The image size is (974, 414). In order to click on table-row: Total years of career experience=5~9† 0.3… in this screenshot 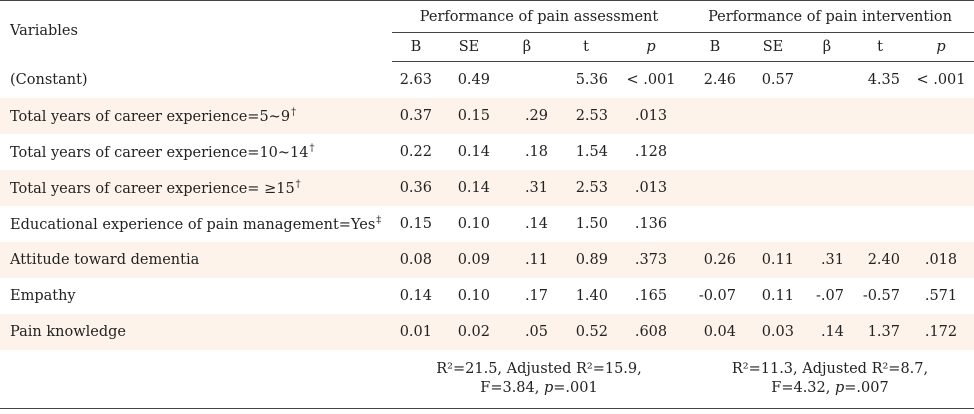, I will do `click(487, 116)`.